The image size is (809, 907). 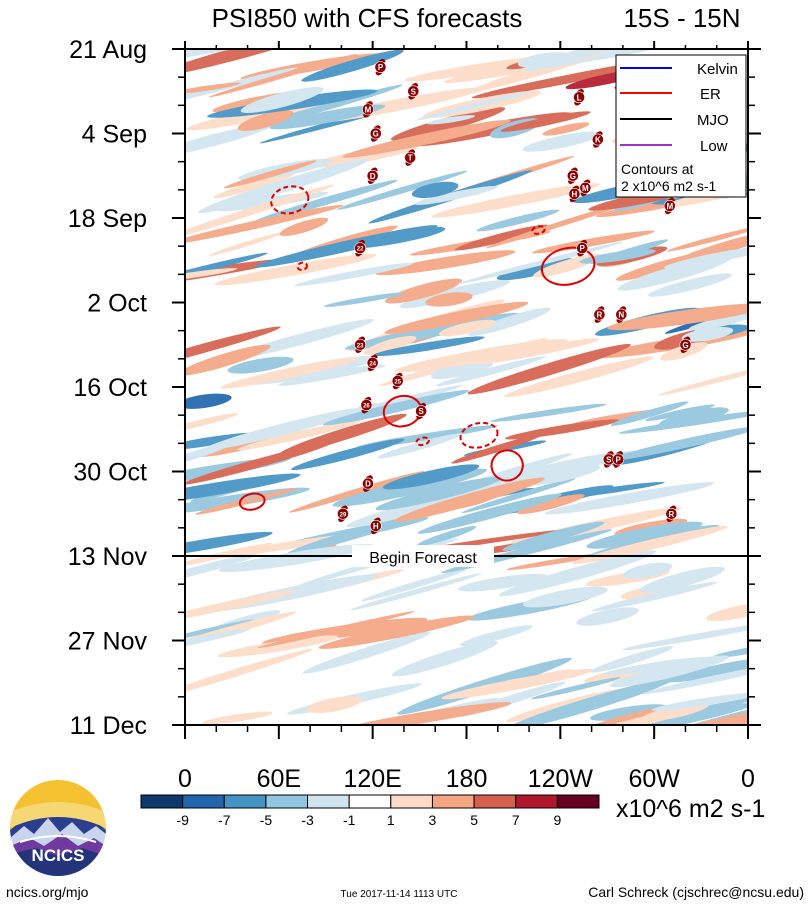 I want to click on footer-right: Carl Schreck (cjschrec@ncsu.edu), so click(x=696, y=892).